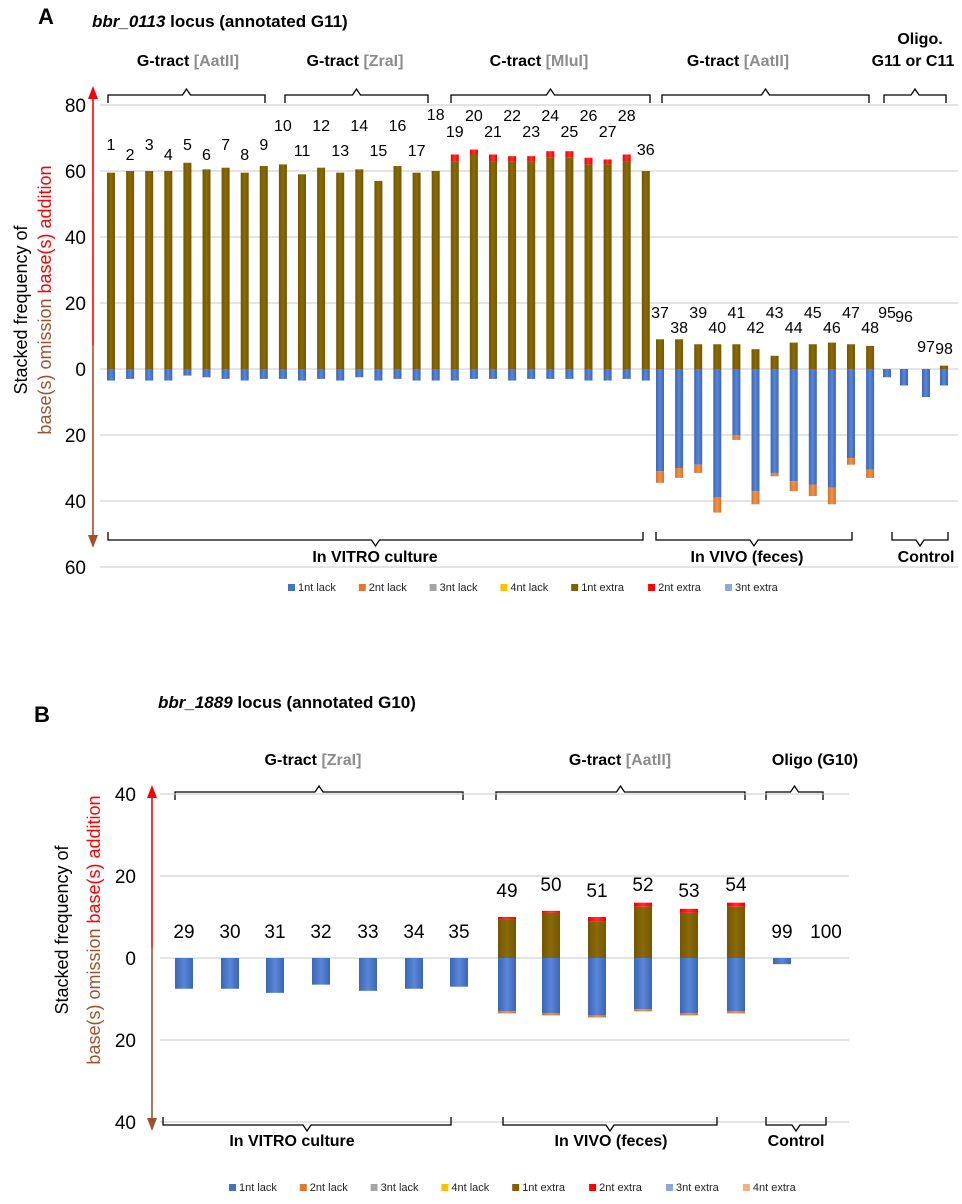  What do you see at coordinates (781, 932) in the screenshot?
I see `bar-number-label: 99` at bounding box center [781, 932].